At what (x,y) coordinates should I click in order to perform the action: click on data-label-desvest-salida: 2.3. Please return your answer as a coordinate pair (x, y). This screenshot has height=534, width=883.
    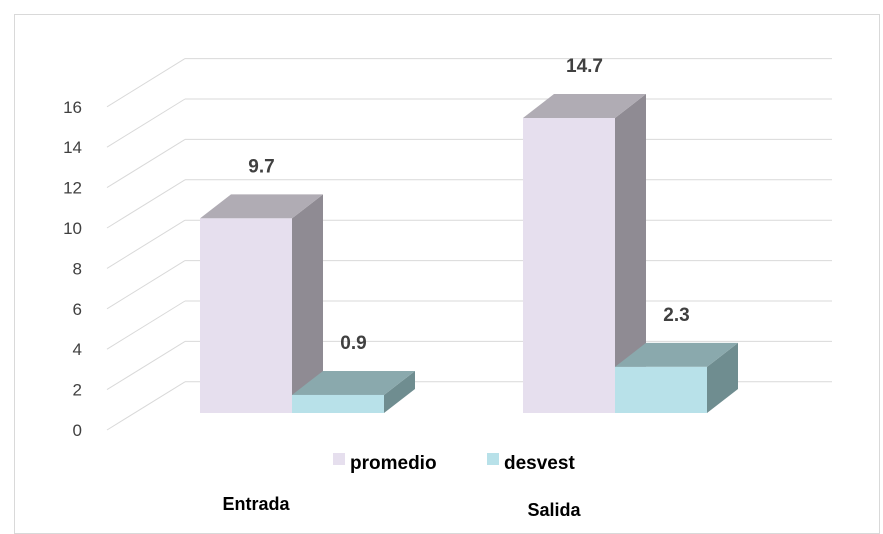
    Looking at the image, I should click on (676, 315).